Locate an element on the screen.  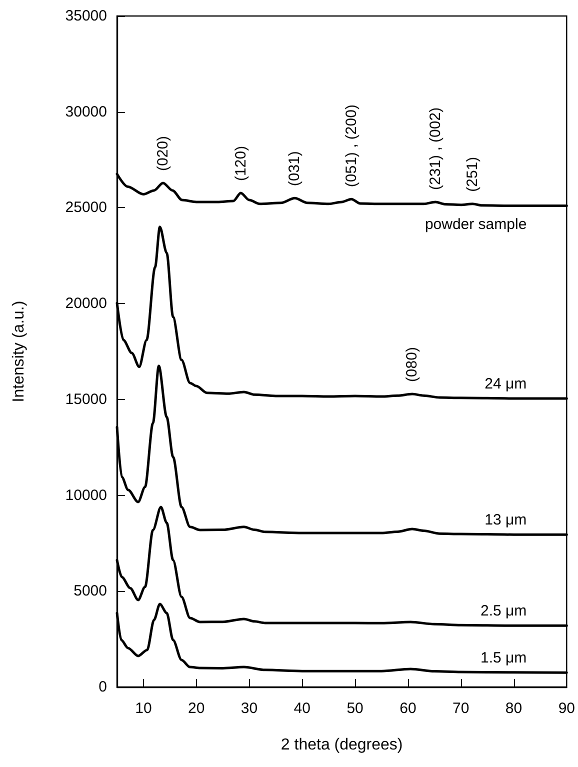
series-label: powder sample is located at coordinates (475, 224).